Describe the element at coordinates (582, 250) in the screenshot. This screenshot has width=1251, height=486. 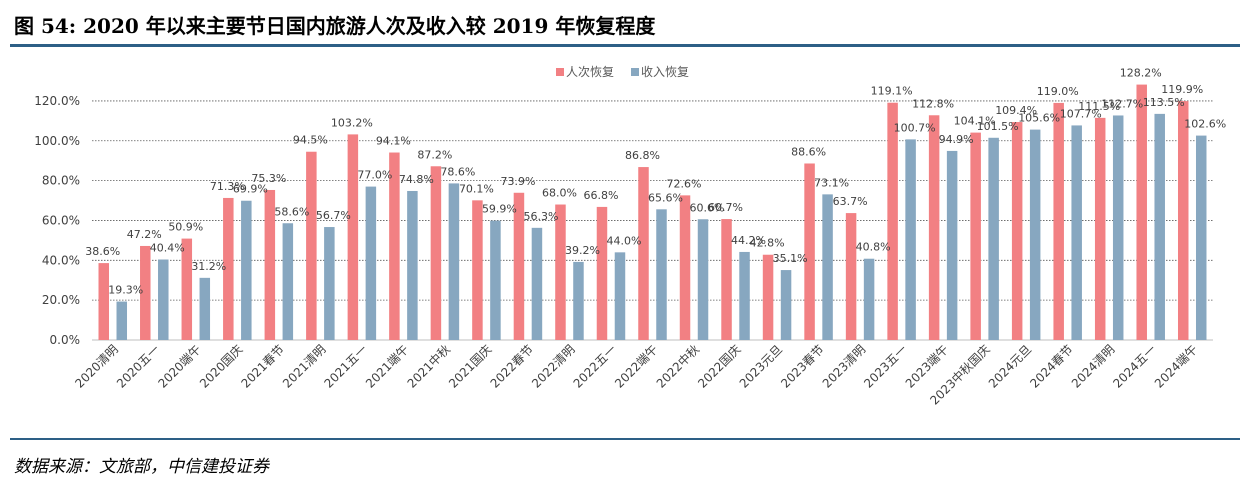
I see `data-label-revenue: 39.2%` at that location.